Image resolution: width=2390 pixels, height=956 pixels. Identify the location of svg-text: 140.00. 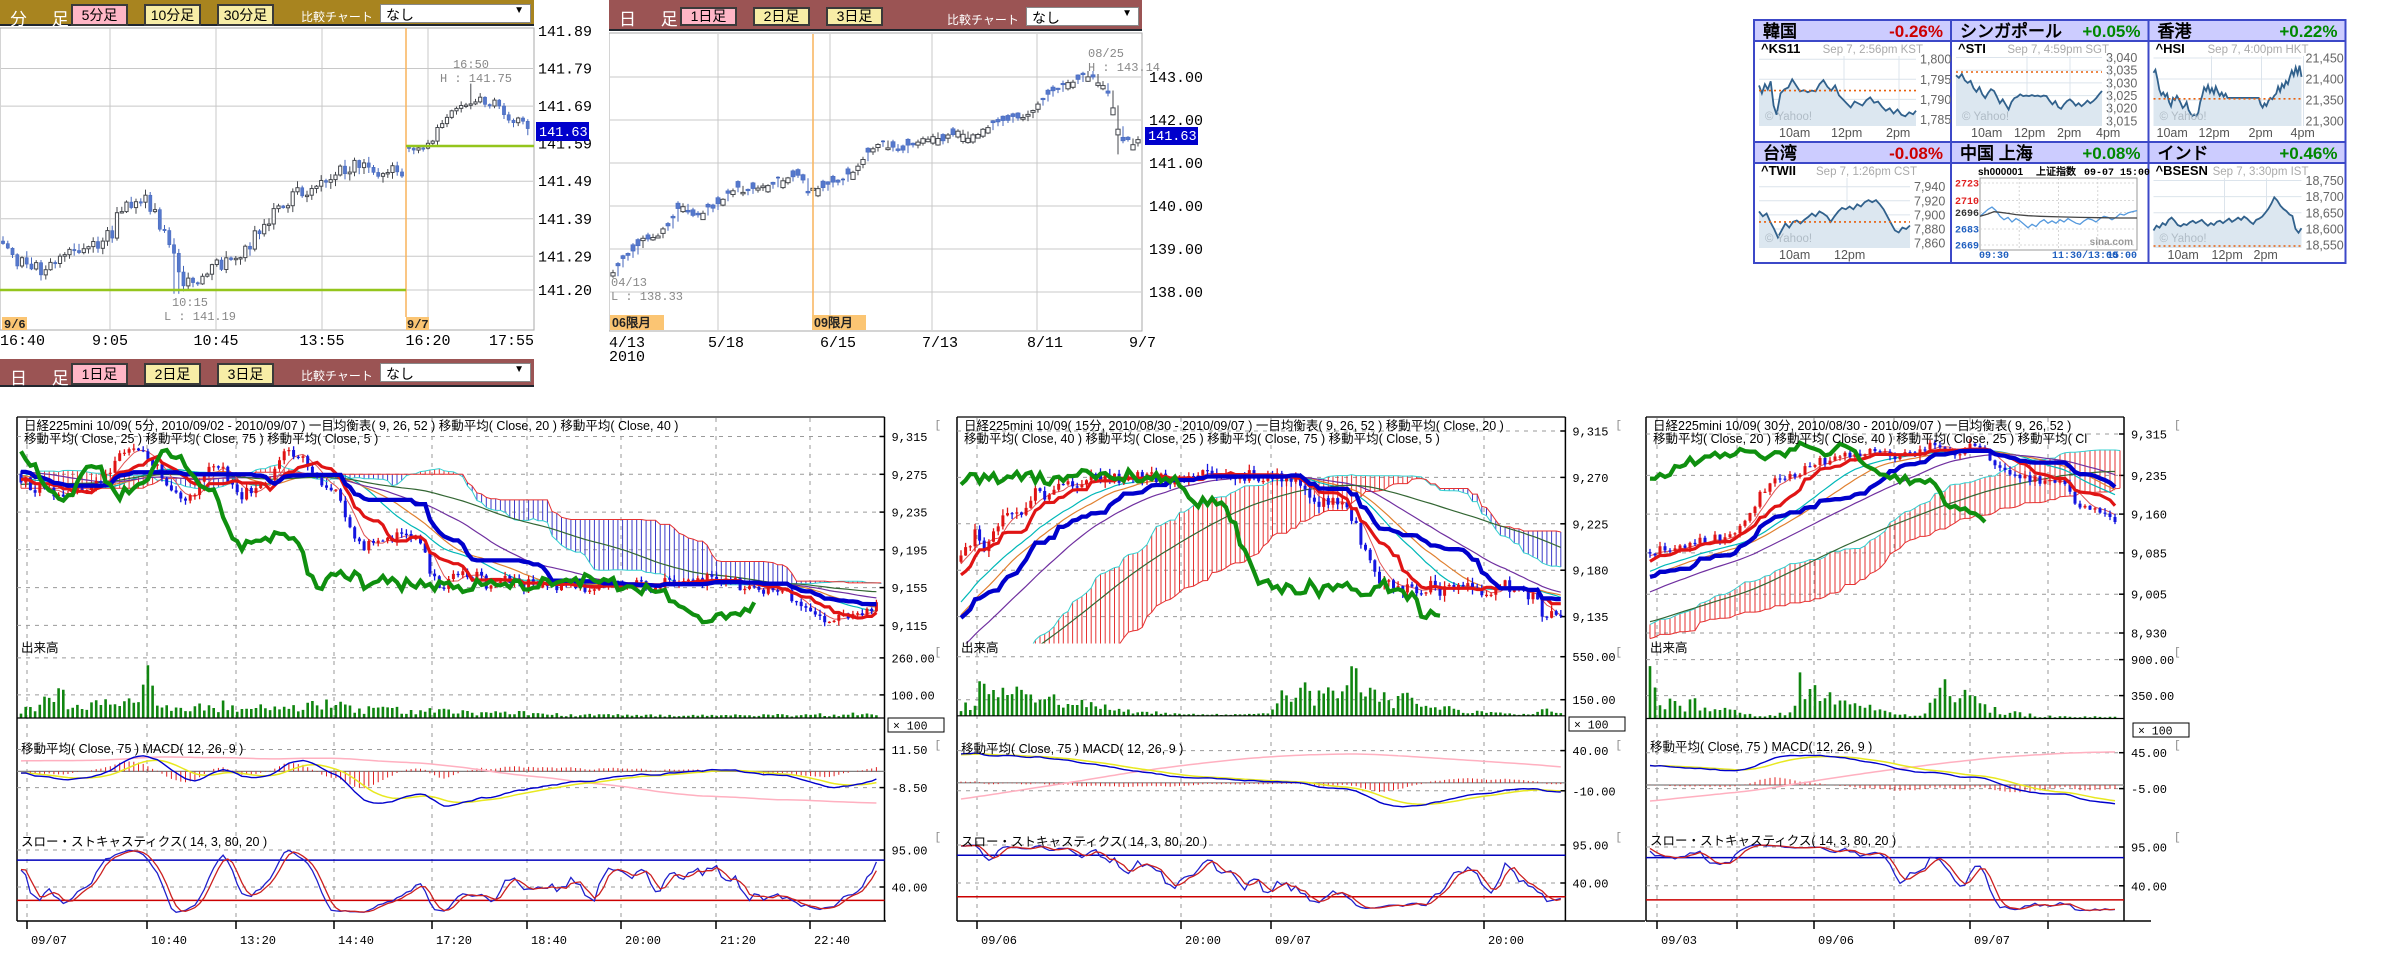
(1176, 207).